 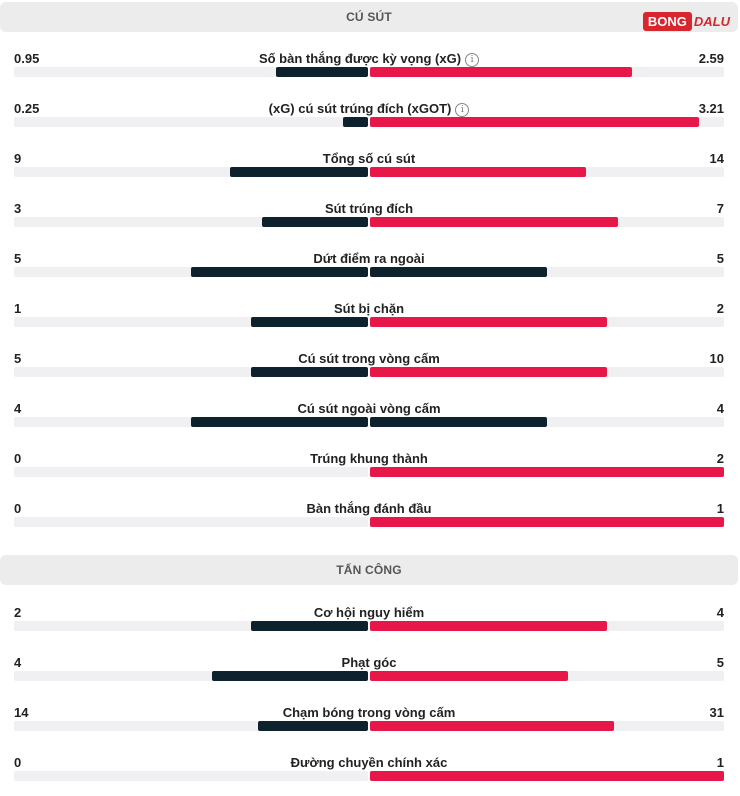 I want to click on stat-label-text: Số bàn thắng được kỳ vọng (xG), so click(x=360, y=58).